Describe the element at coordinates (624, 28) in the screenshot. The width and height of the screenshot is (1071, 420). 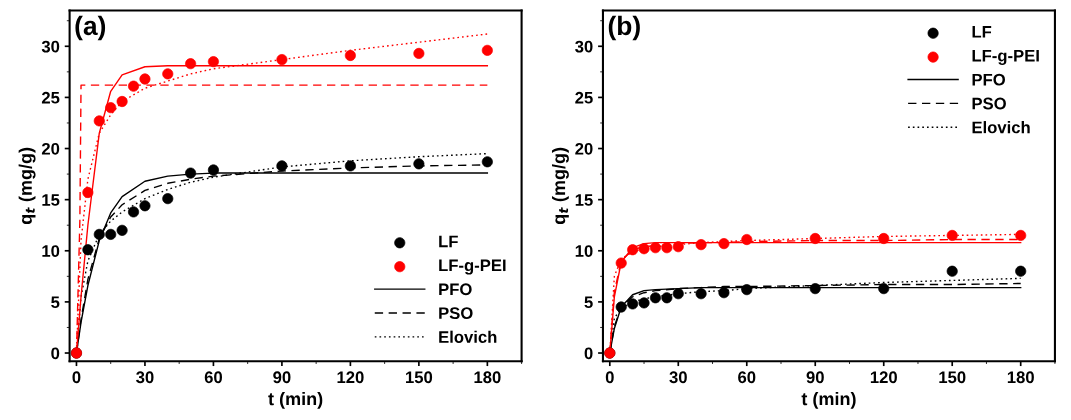
I see `annotation: (b)` at that location.